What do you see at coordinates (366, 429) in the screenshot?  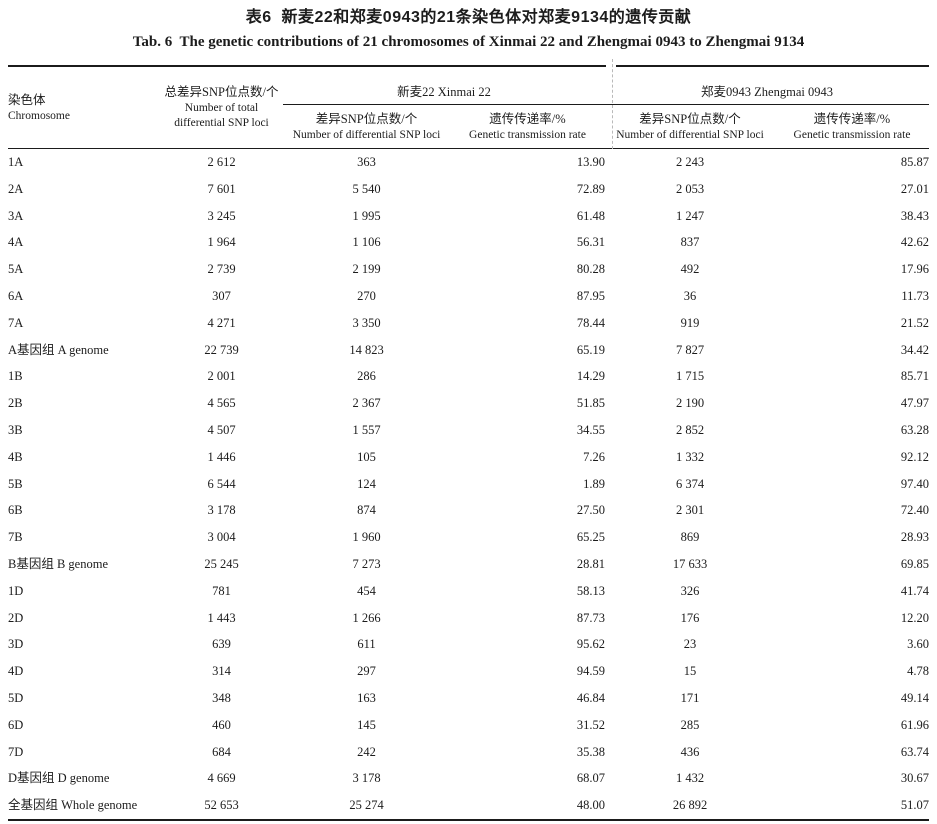 I see `xinmai-snp-cell: 1 557` at bounding box center [366, 429].